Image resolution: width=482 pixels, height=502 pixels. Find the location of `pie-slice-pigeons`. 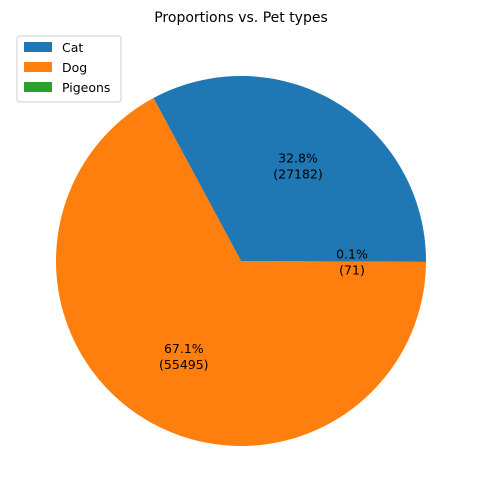

pie-slice-pigeons is located at coordinates (334, 261).